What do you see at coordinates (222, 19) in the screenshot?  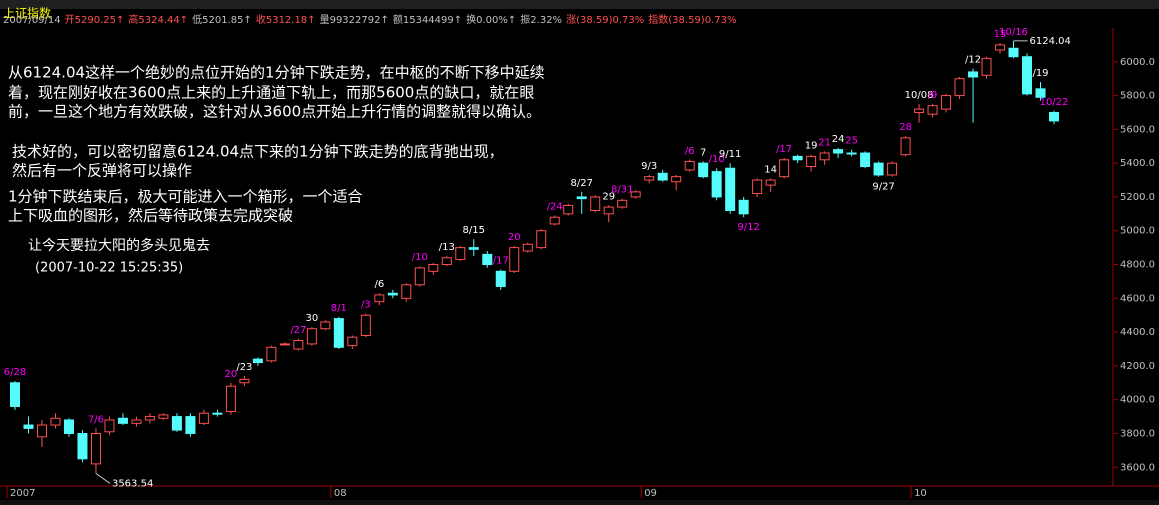 I see `info-item: 低5201.85↑` at bounding box center [222, 19].